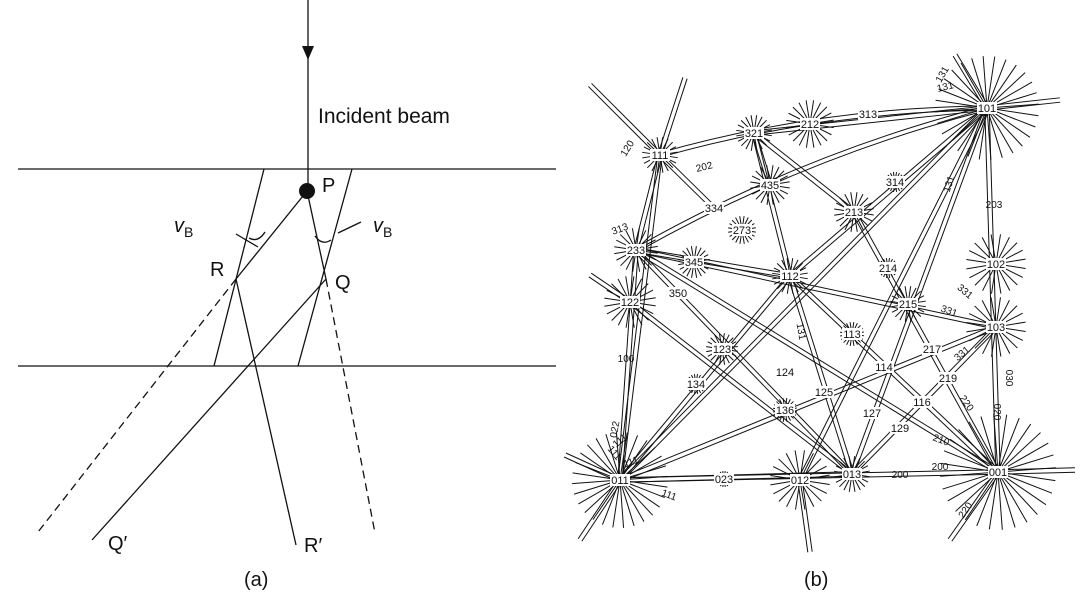 The image size is (1080, 597). What do you see at coordinates (994, 205) in the screenshot?
I see `band-label: 203` at bounding box center [994, 205].